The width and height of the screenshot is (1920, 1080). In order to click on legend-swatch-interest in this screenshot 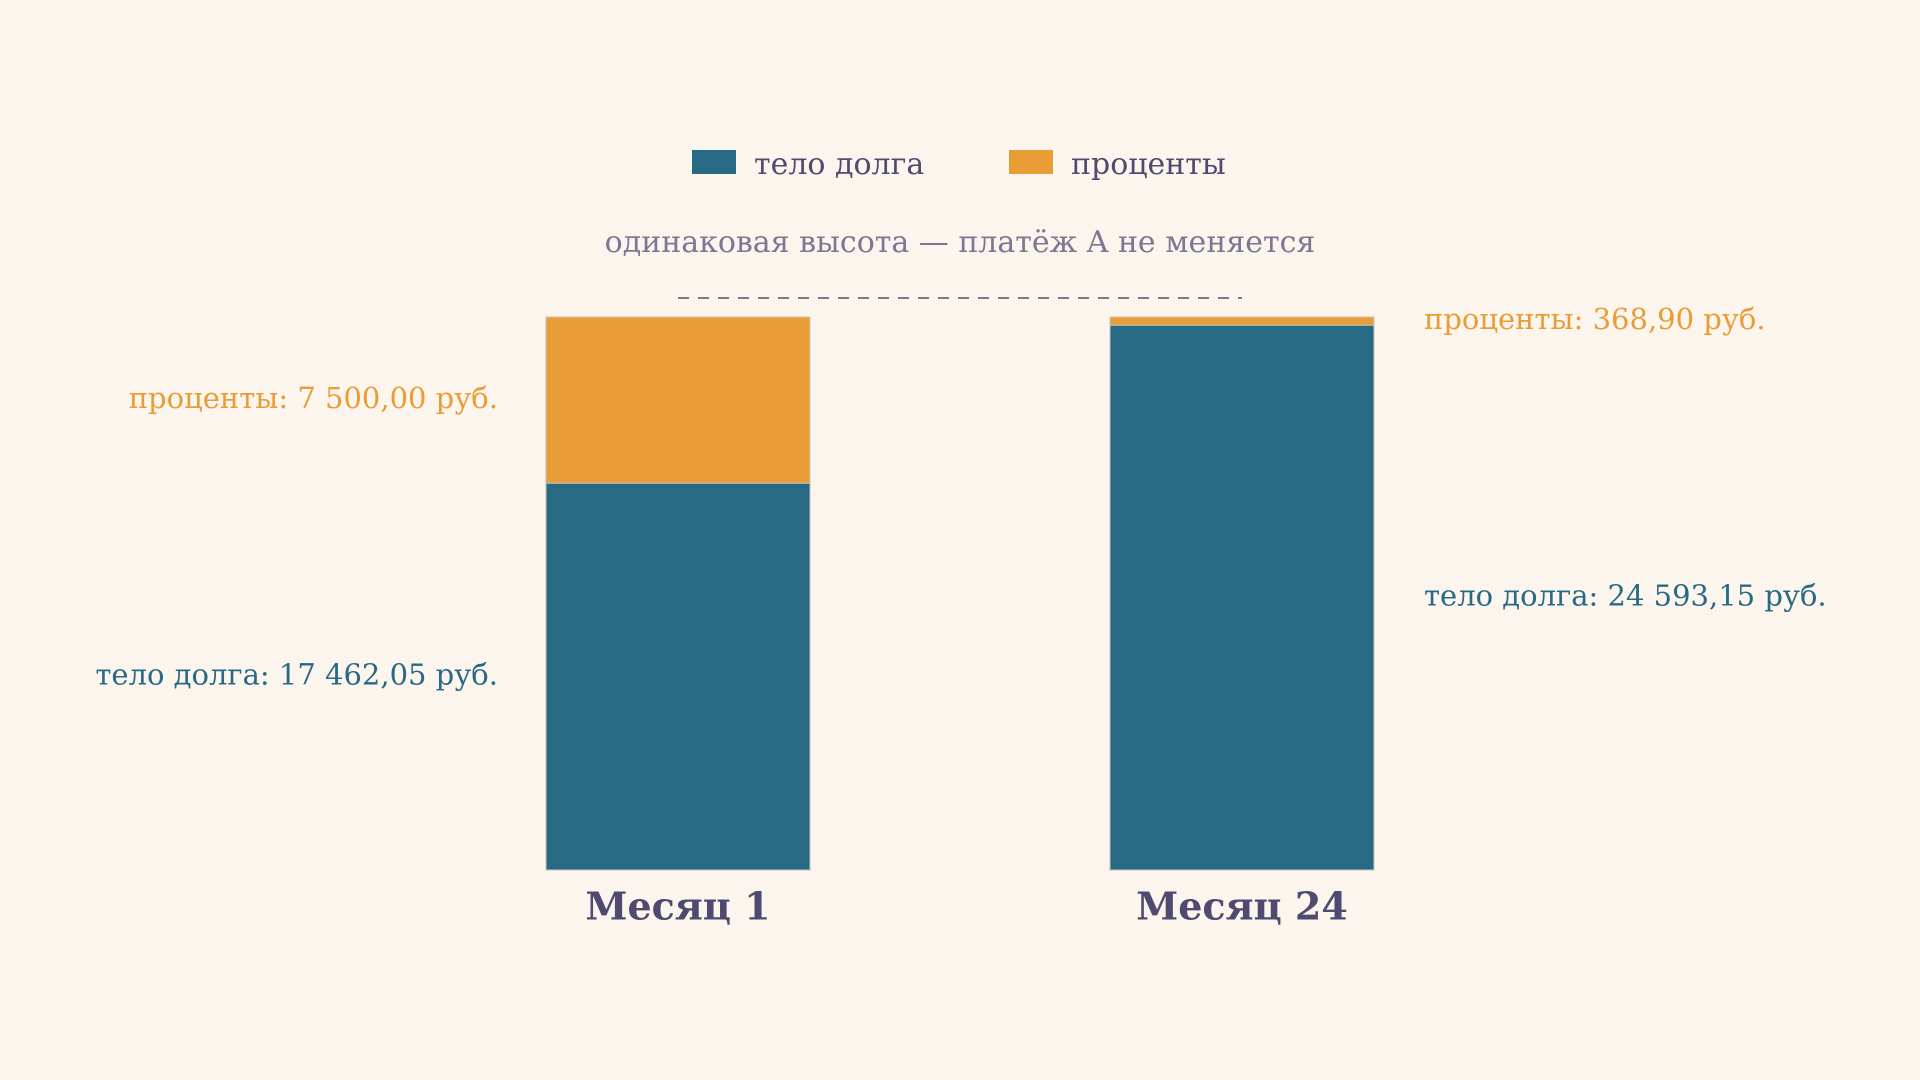, I will do `click(1031, 162)`.